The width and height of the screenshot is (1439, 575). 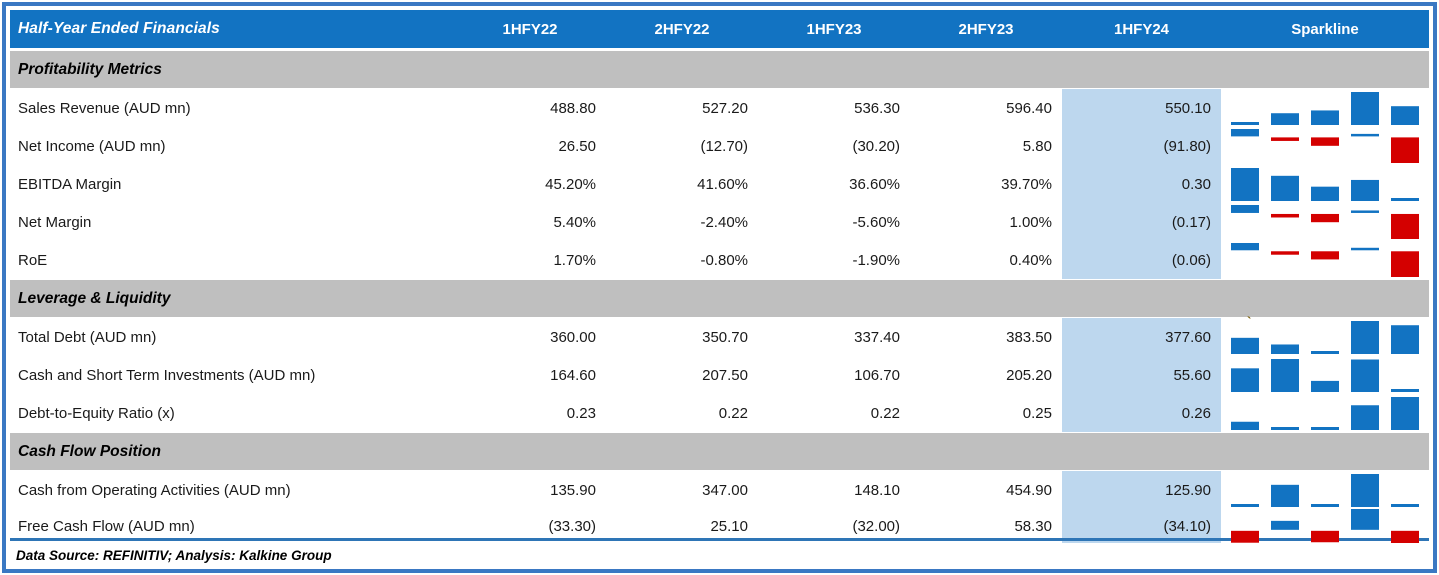 What do you see at coordinates (877, 490) in the screenshot?
I see `value-cell: 148.10` at bounding box center [877, 490].